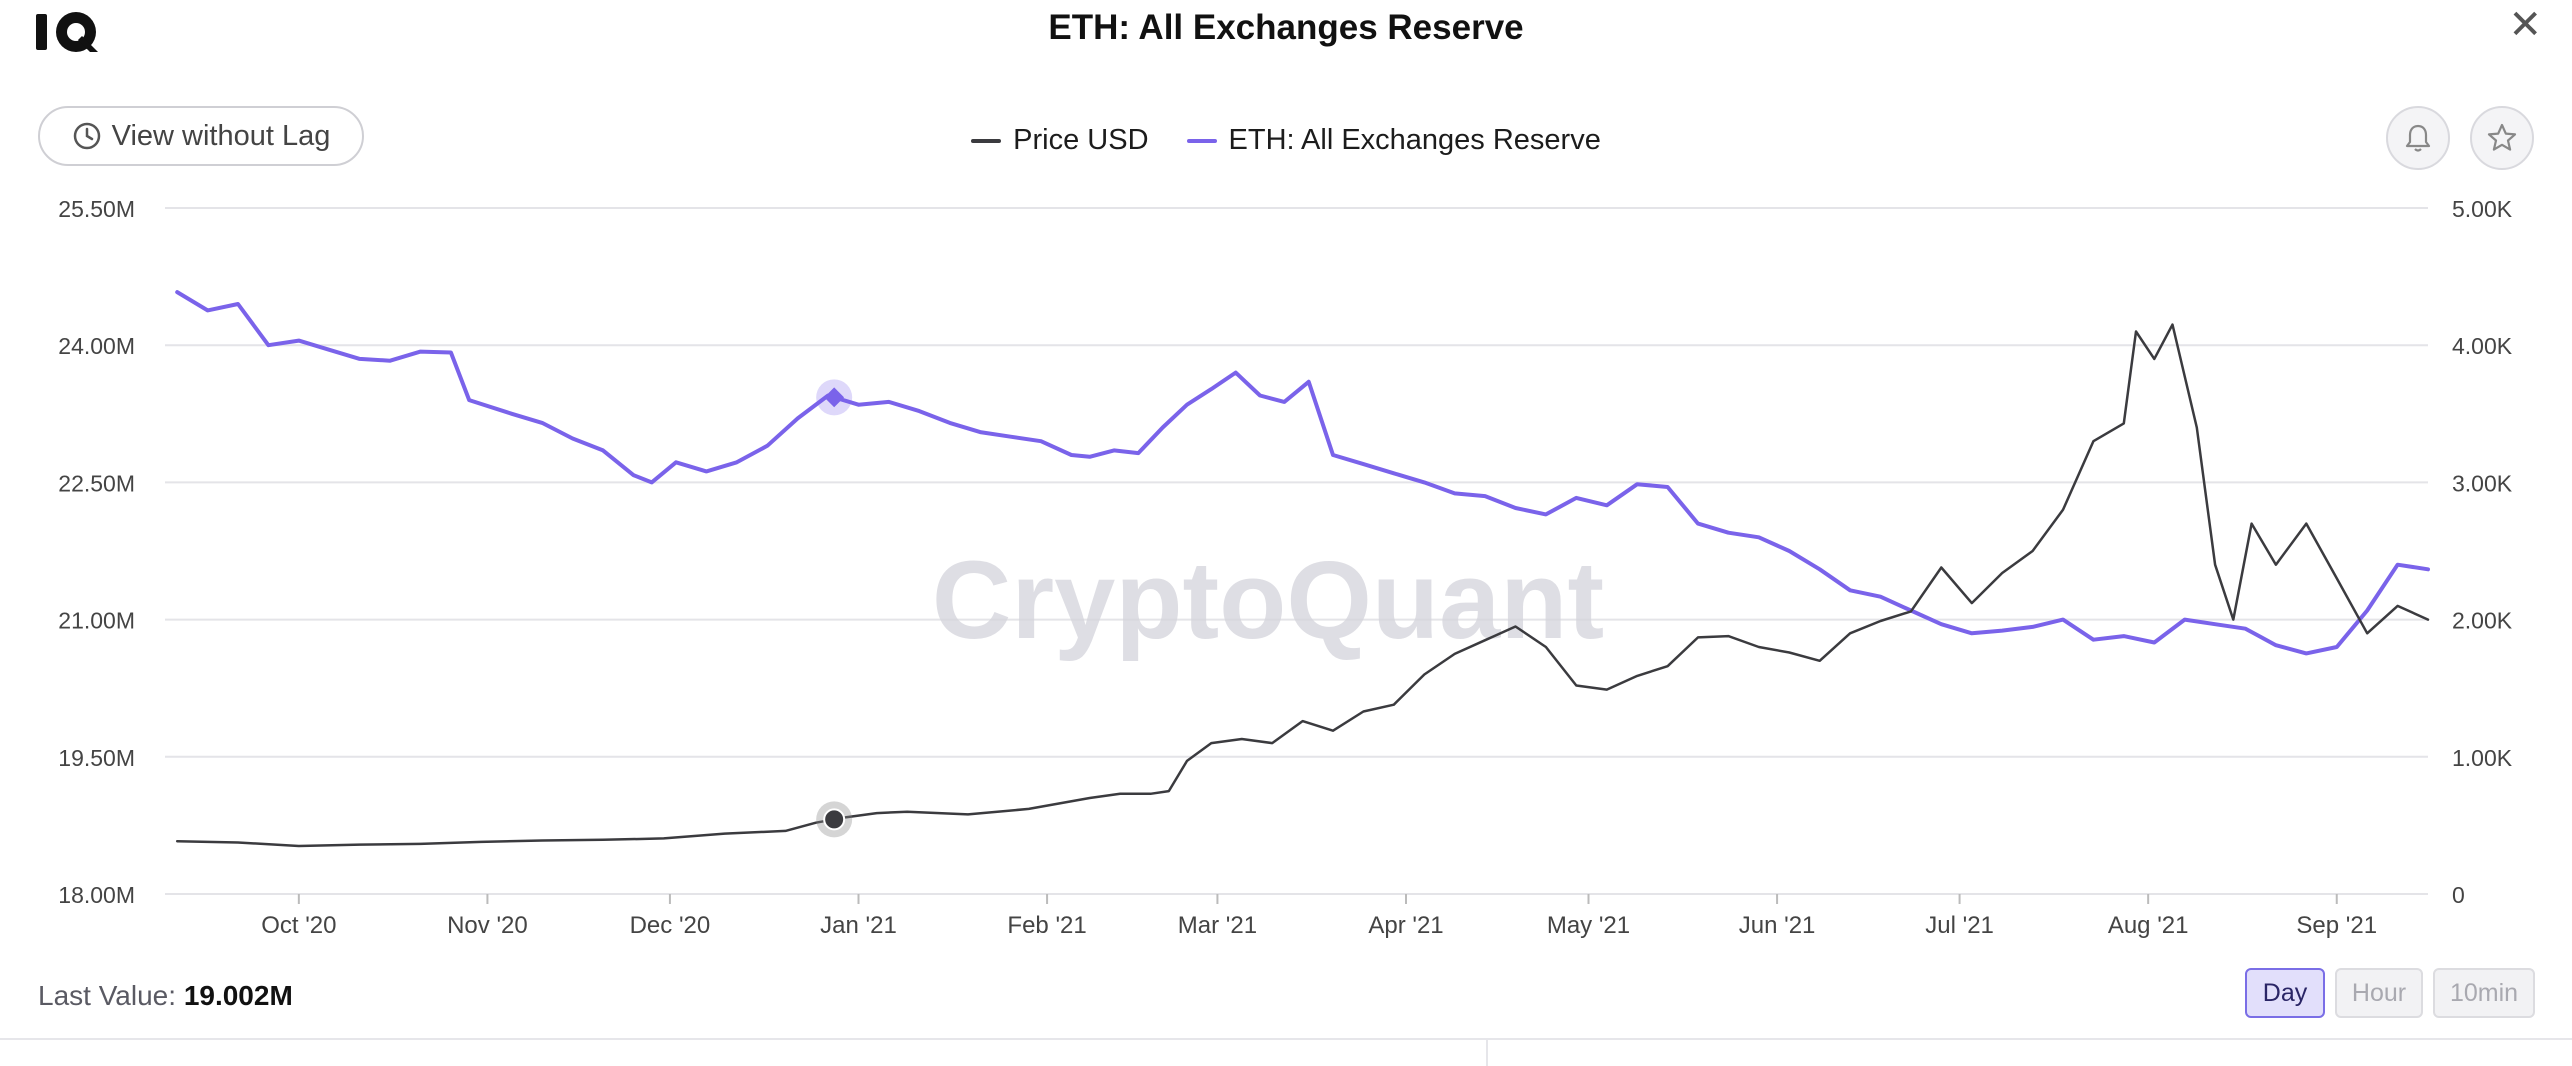 This screenshot has height=1066, width=2572. Describe the element at coordinates (96, 346) in the screenshot. I see `y-left-tick-label: 24.00M` at that location.